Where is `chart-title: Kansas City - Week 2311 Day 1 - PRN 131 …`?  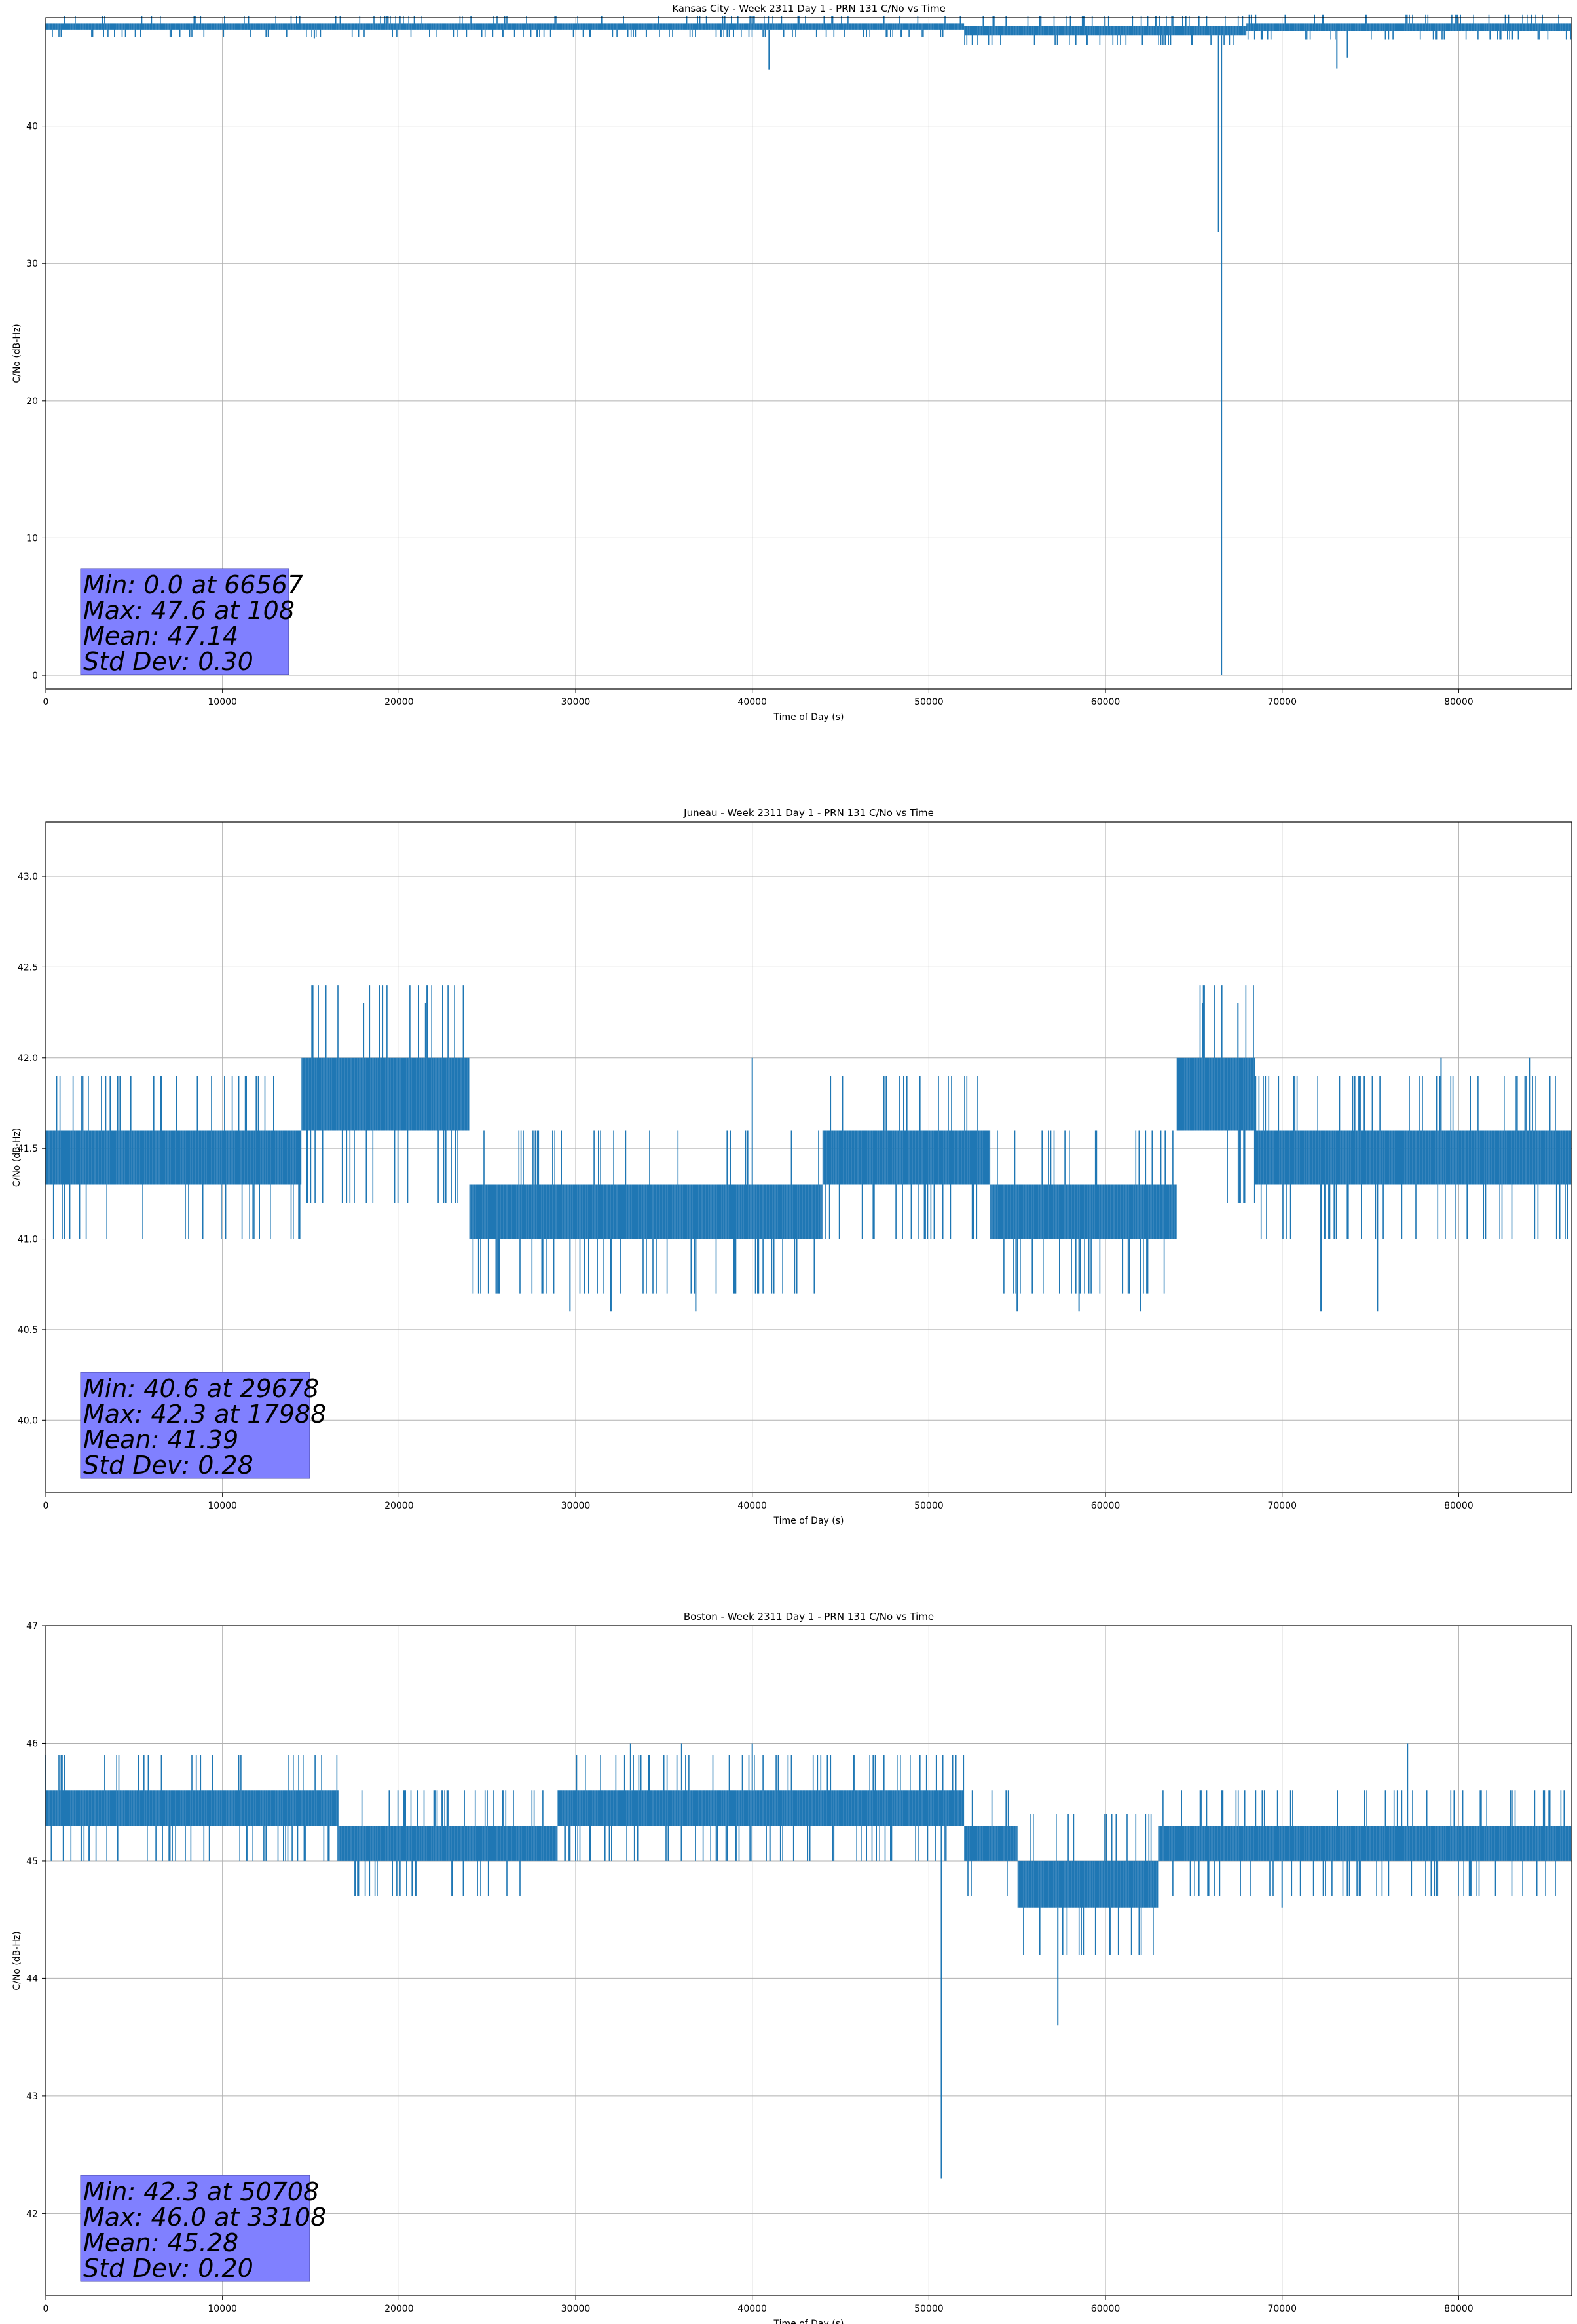
chart-title: Kansas City - Week 2311 Day 1 - PRN 131 … is located at coordinates (809, 8).